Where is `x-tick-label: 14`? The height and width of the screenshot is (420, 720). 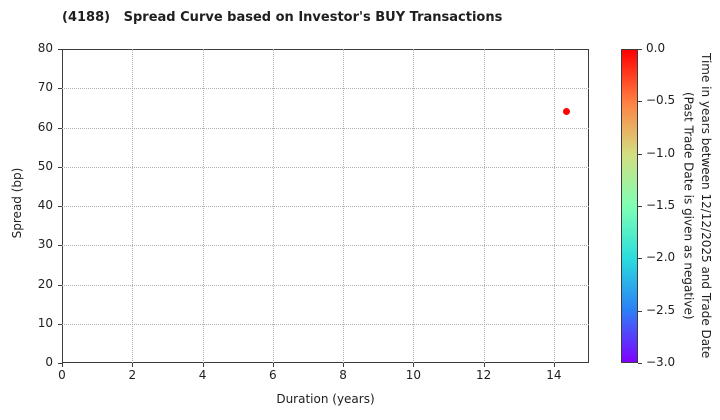
x-tick-label: 14 is located at coordinates (554, 375).